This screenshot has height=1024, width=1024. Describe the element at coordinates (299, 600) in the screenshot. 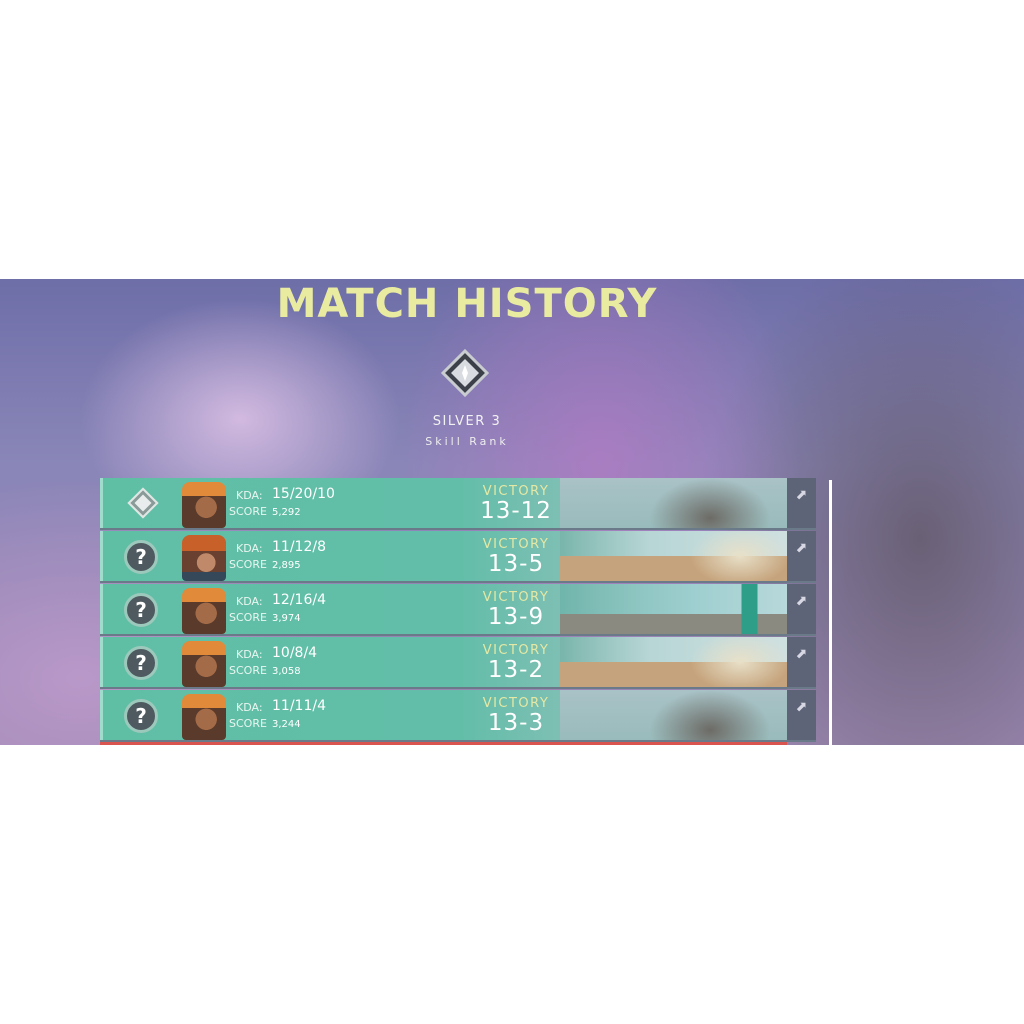

I see `kda-value: 12/16/4` at that location.